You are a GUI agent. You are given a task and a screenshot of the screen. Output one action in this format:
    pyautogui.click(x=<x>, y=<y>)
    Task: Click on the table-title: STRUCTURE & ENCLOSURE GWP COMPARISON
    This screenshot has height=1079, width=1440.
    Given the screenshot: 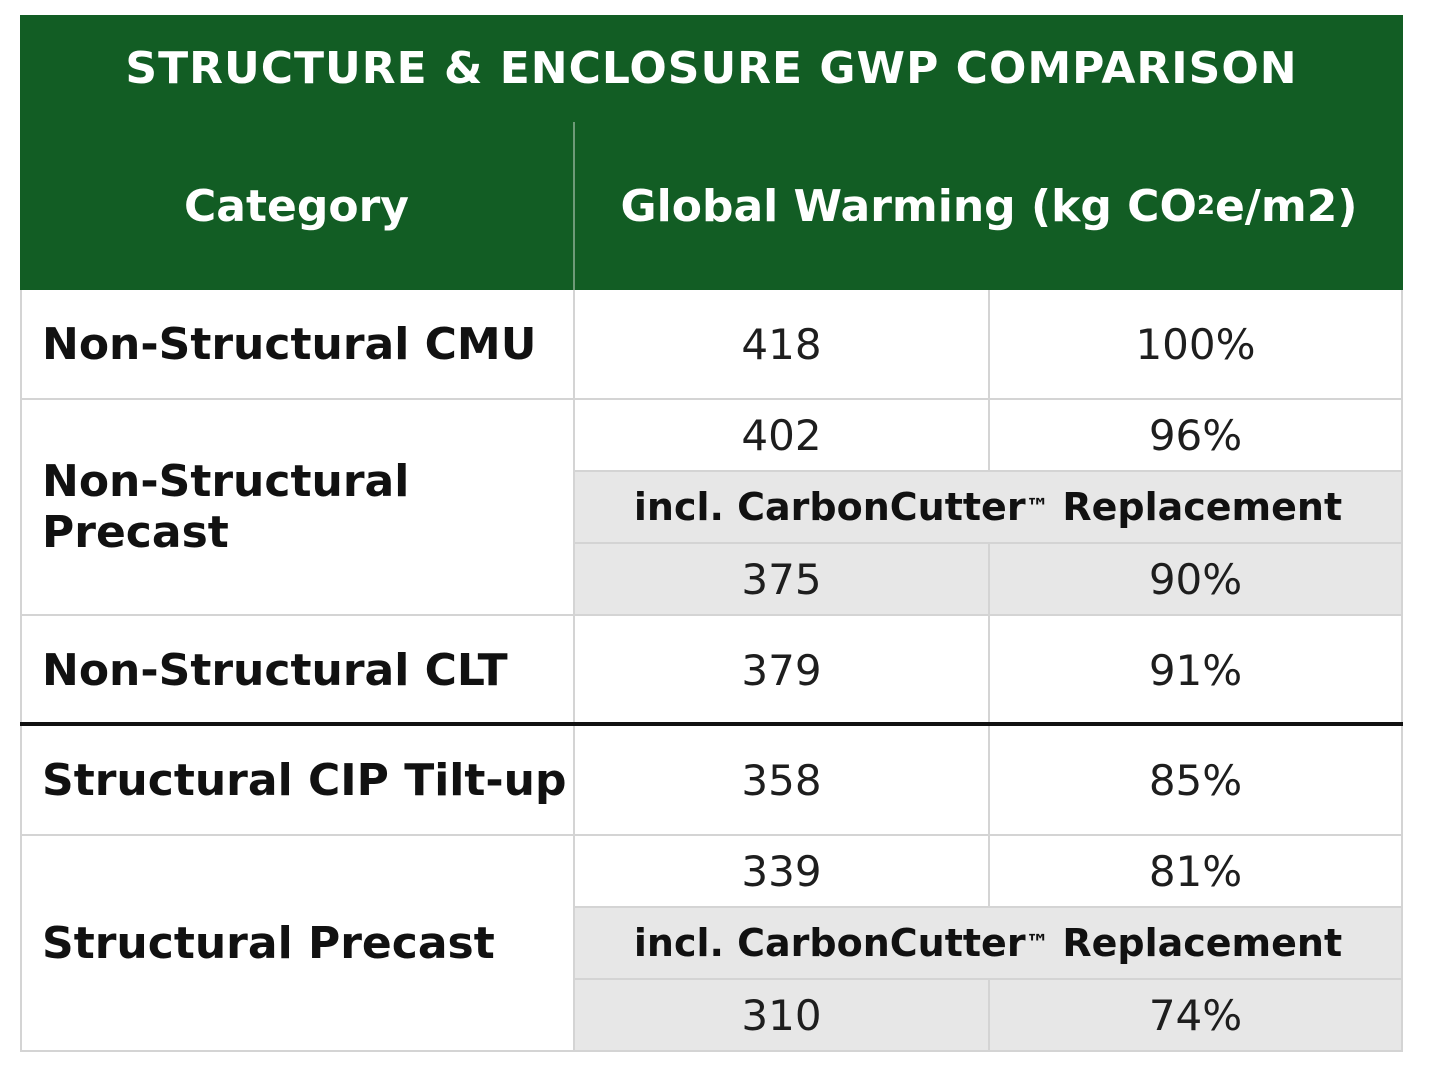 What is the action you would take?
    pyautogui.click(x=711, y=68)
    